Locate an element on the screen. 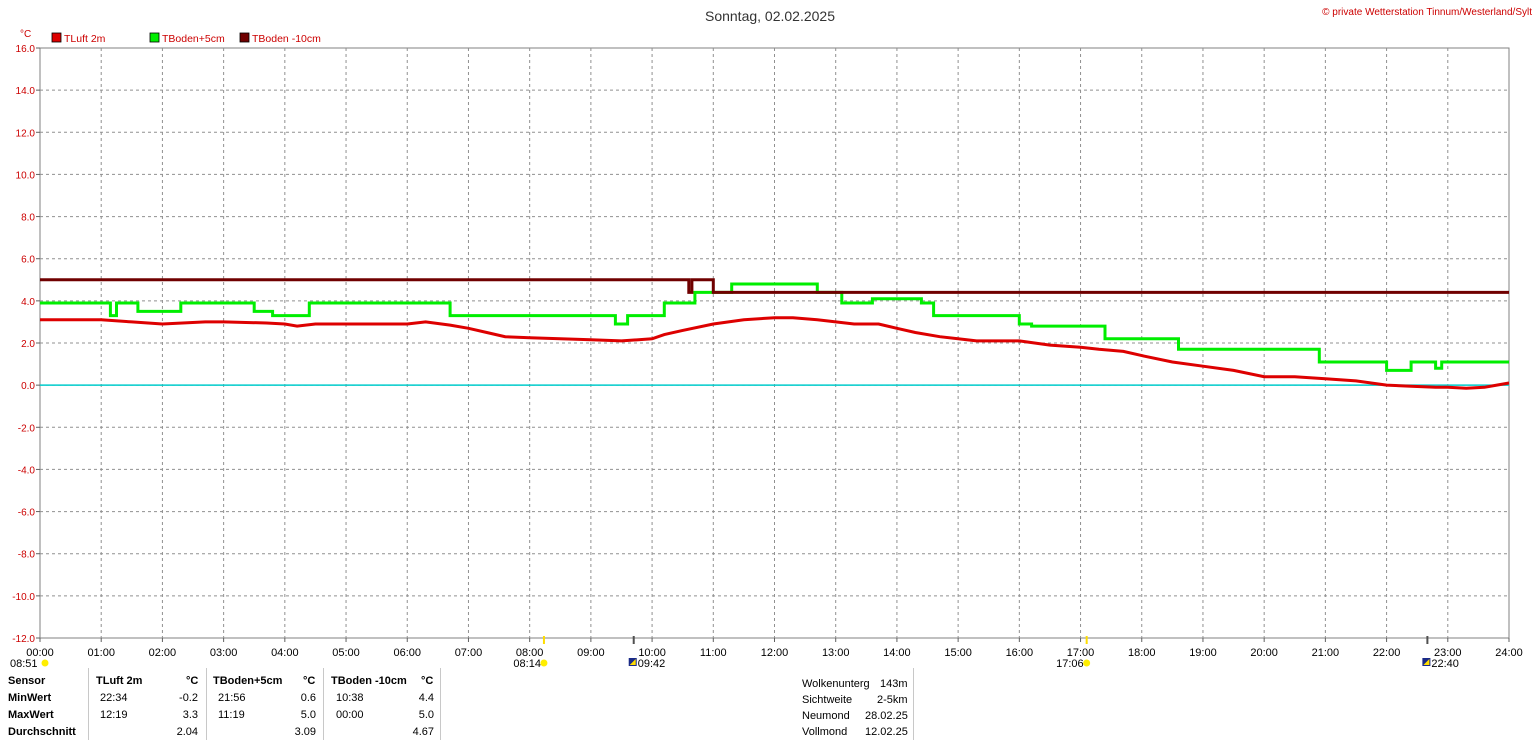 Image resolution: width=1536 pixels, height=741 pixels. x-tick-label: 21:00 is located at coordinates (1326, 653).